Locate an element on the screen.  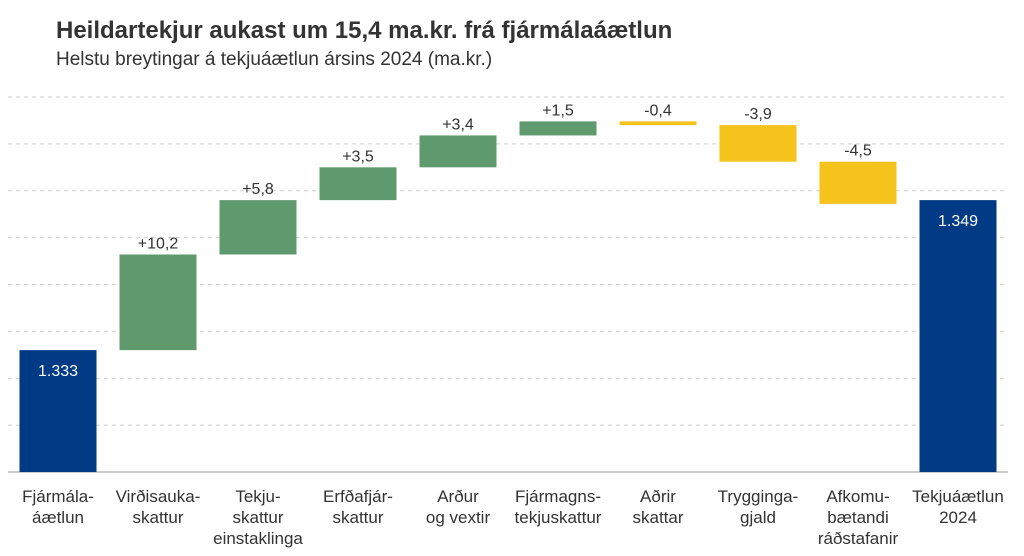
x-tick-label: Erfðafjár- is located at coordinates (358, 496).